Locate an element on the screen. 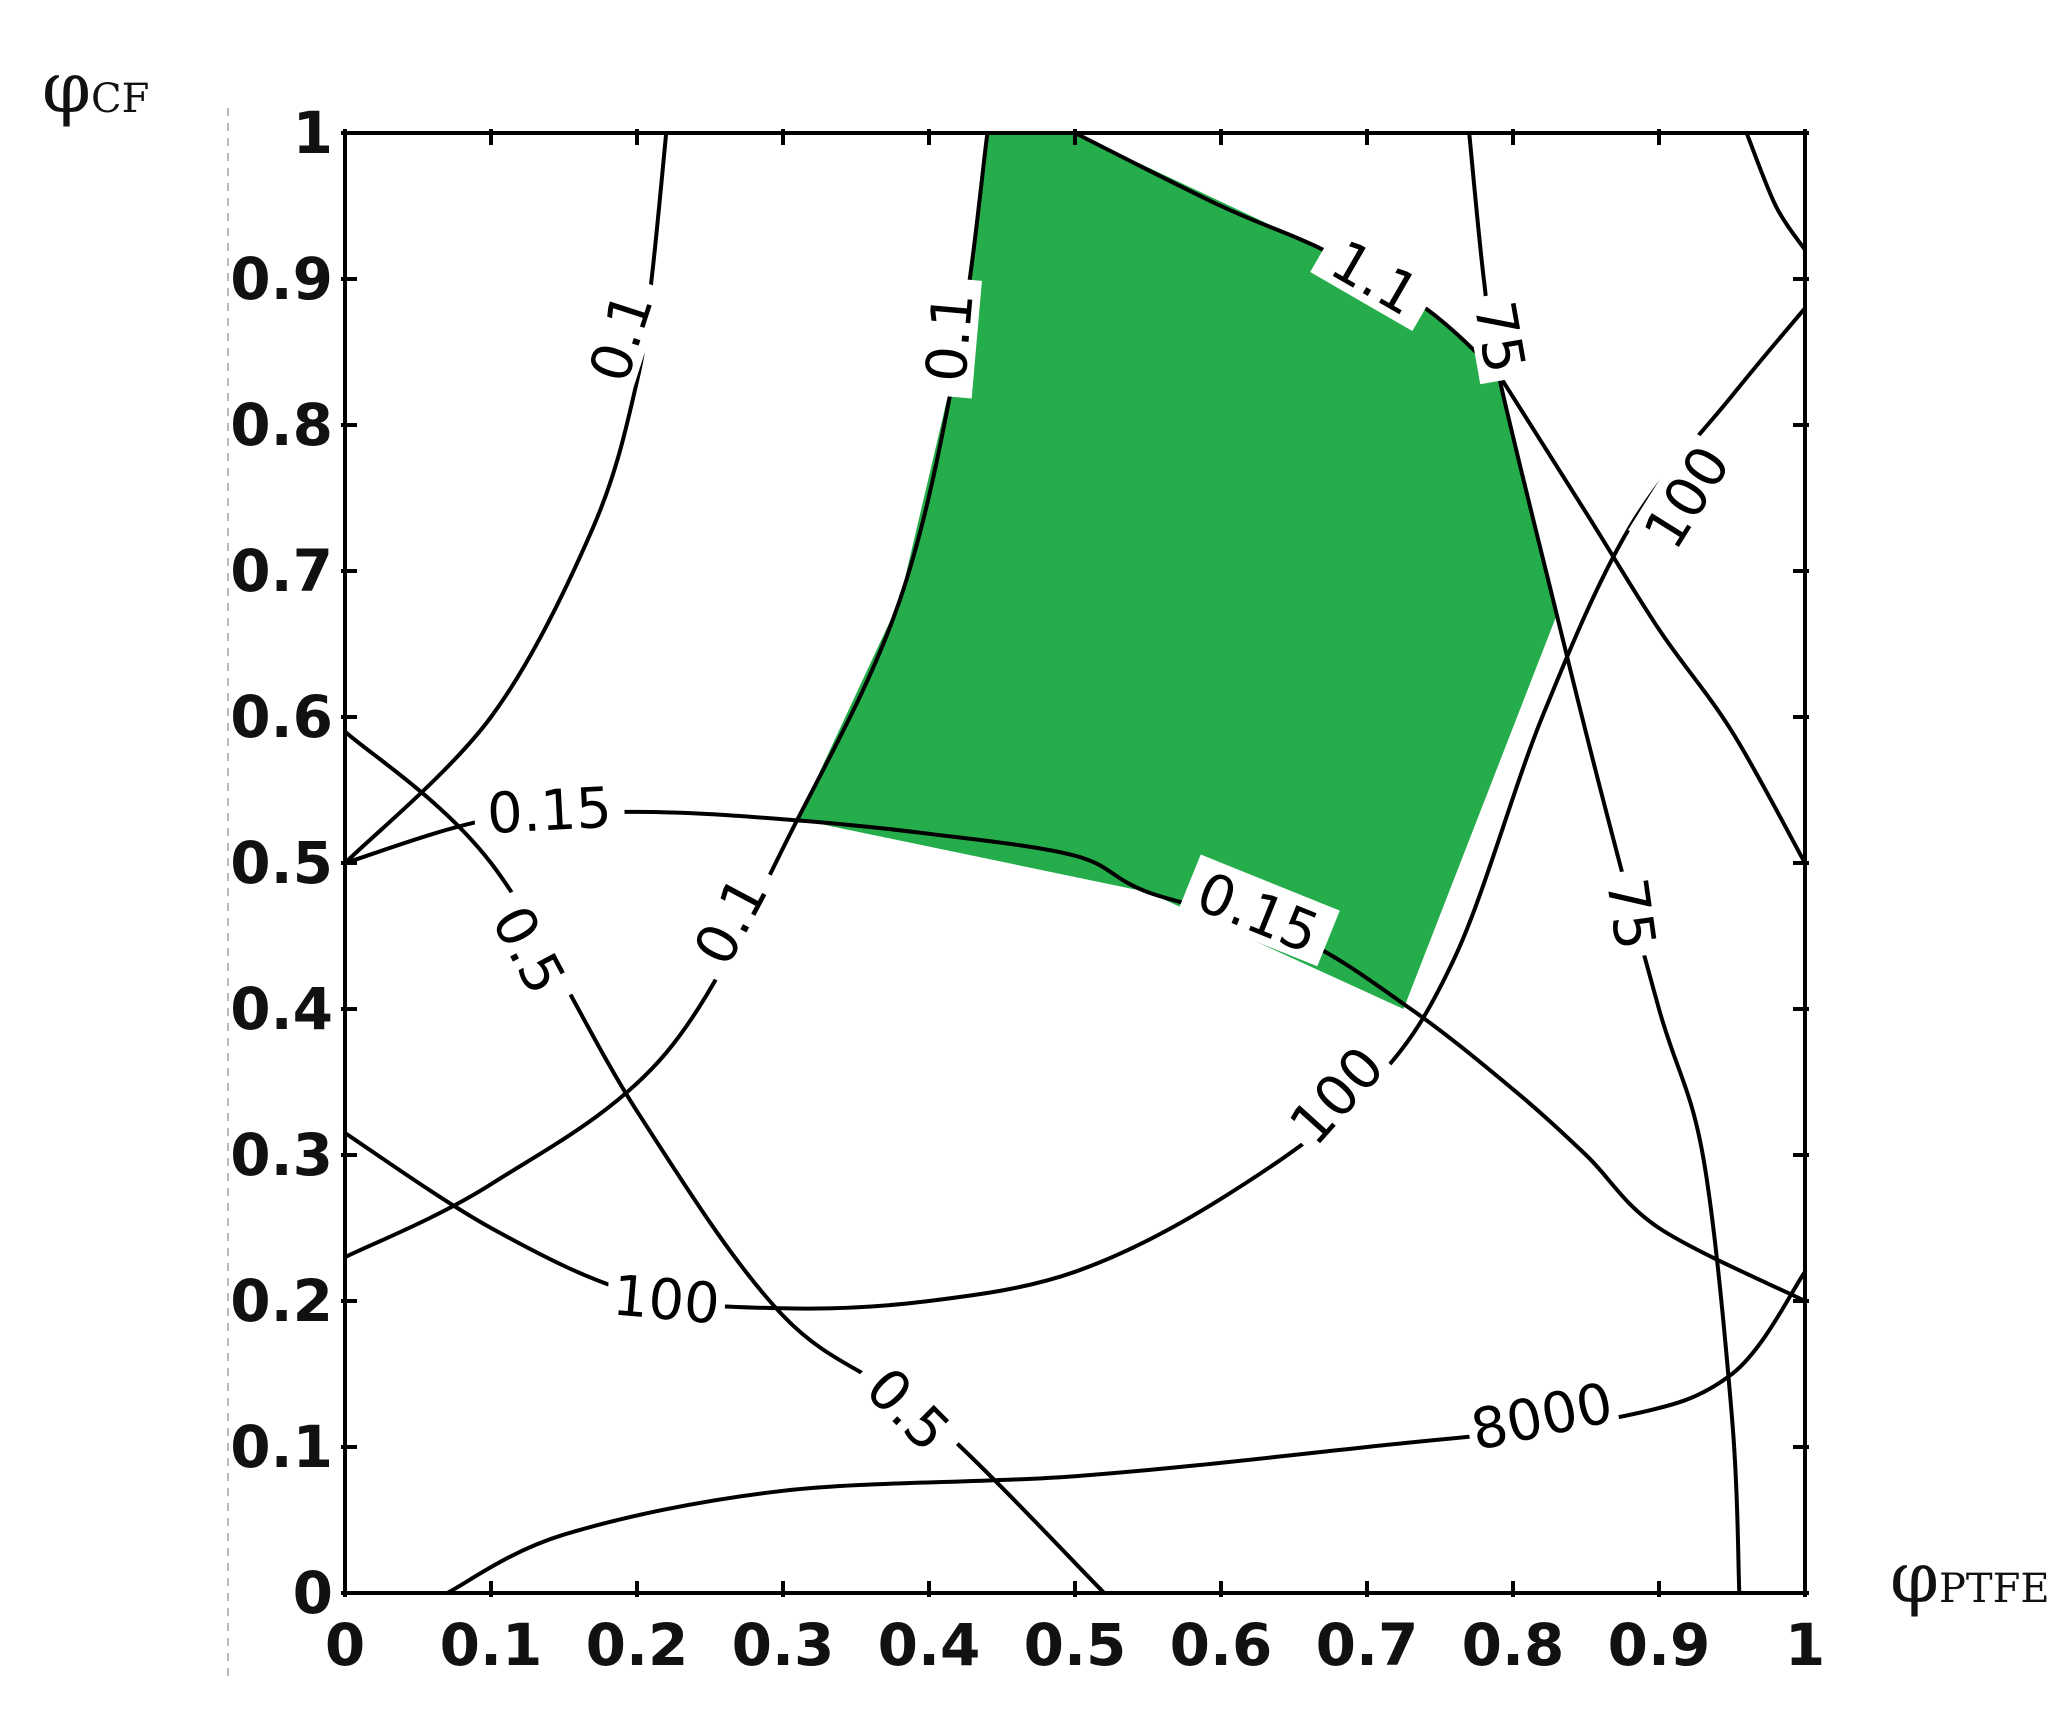 The height and width of the screenshot is (1724, 2068). contour-label-group: 8000 is located at coordinates (1541, 1416).